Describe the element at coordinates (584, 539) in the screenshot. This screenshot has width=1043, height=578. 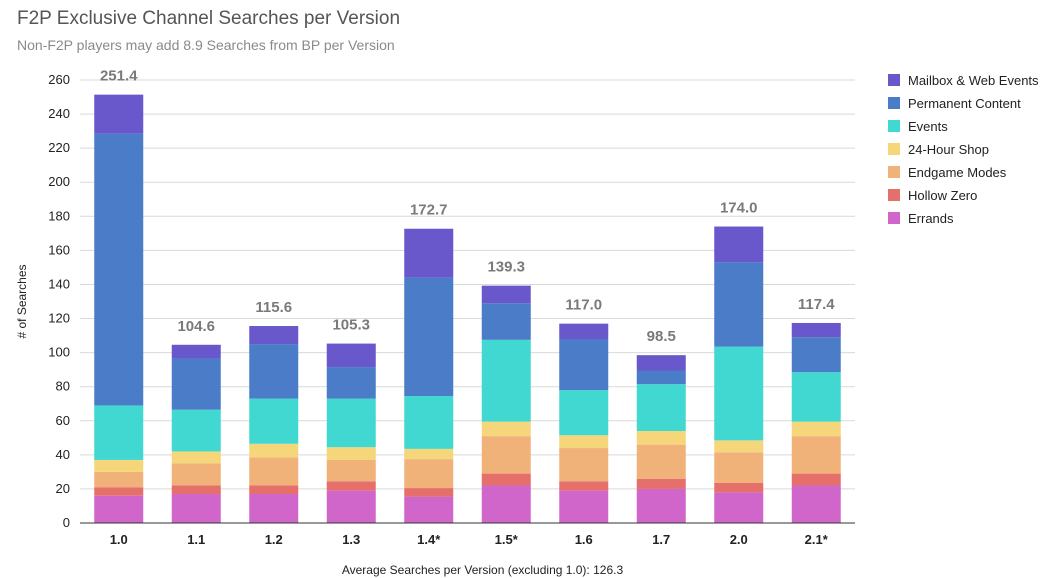
I see `x-category-label: 1.6` at that location.